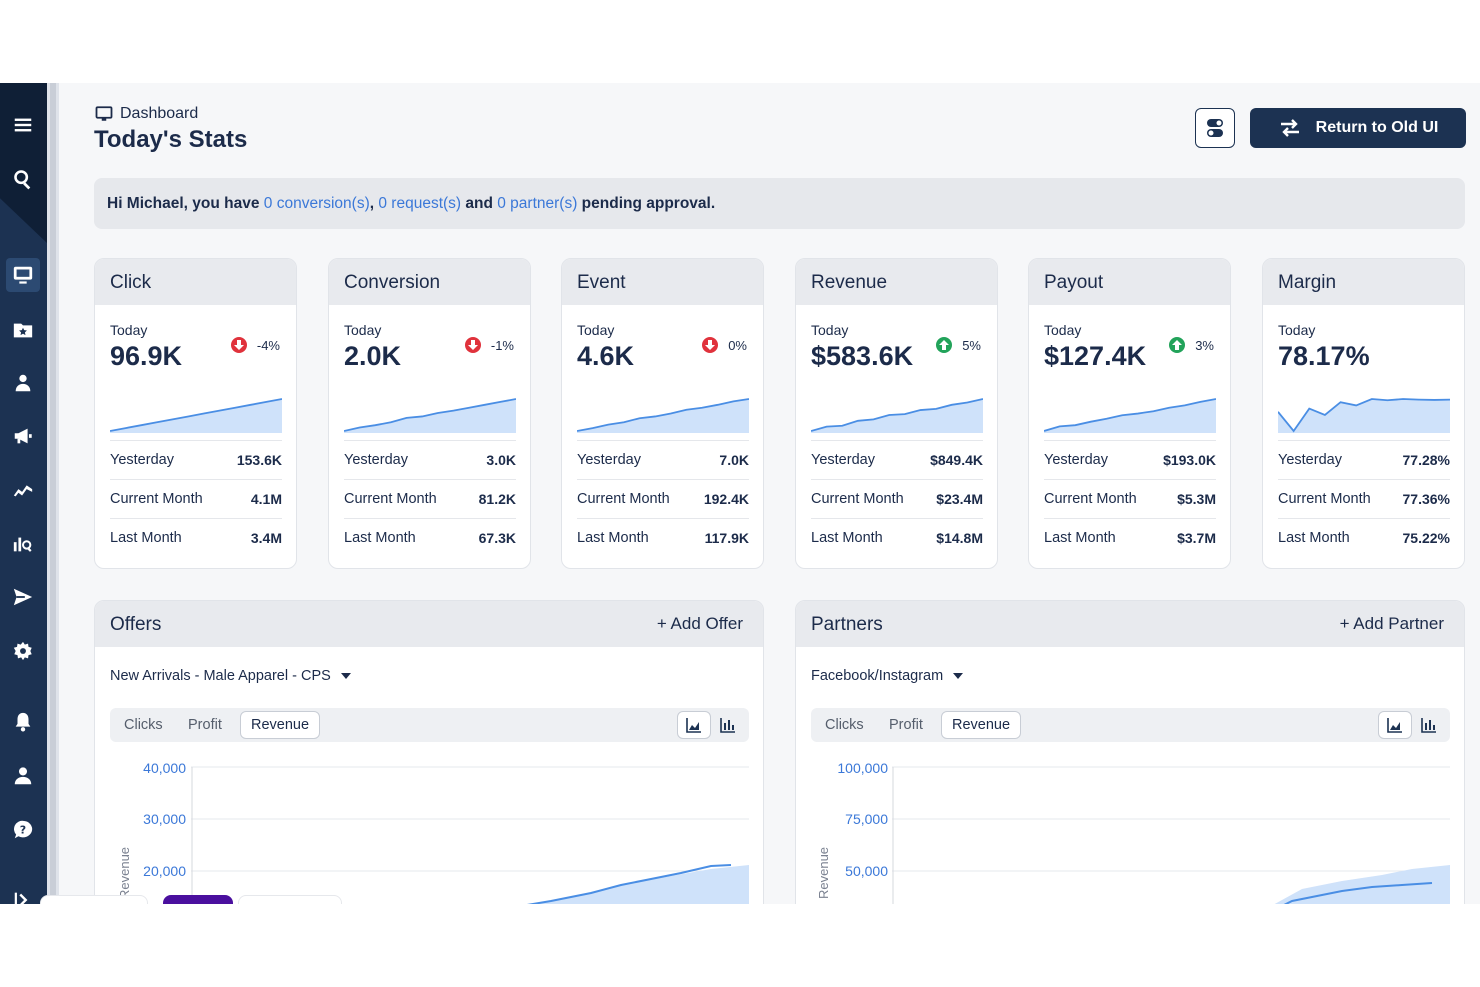  Describe the element at coordinates (23, 436) in the screenshot. I see `megaphone-icon` at that location.